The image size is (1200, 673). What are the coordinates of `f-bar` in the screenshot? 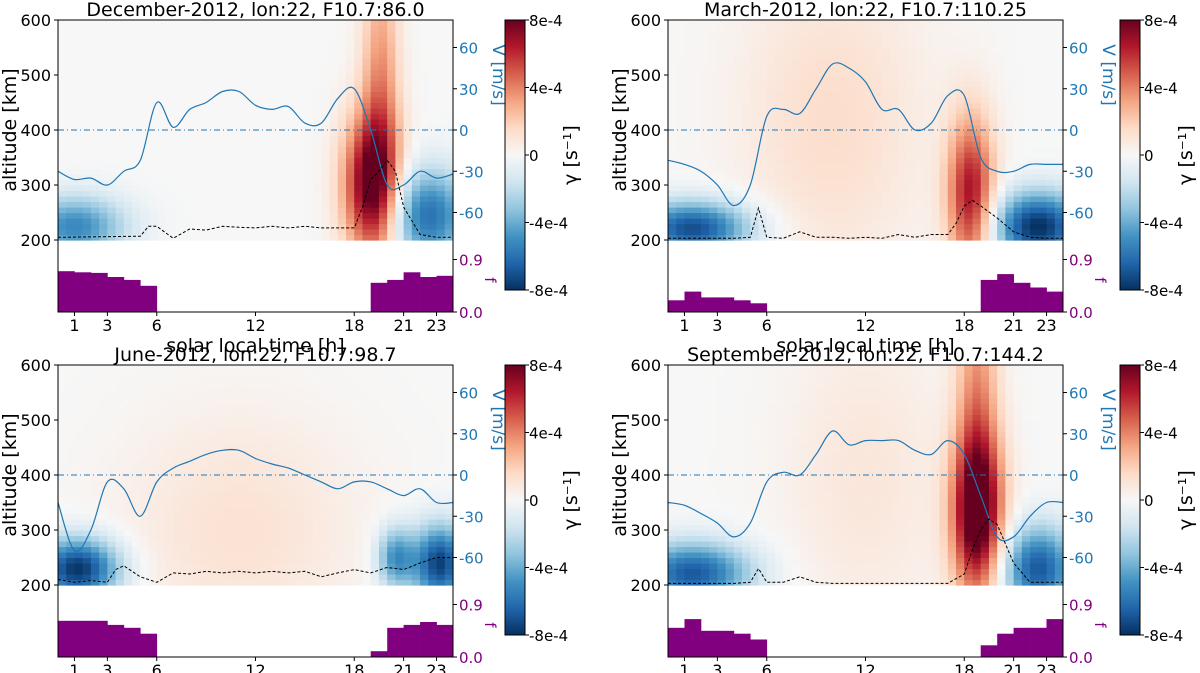 It's located at (149, 299).